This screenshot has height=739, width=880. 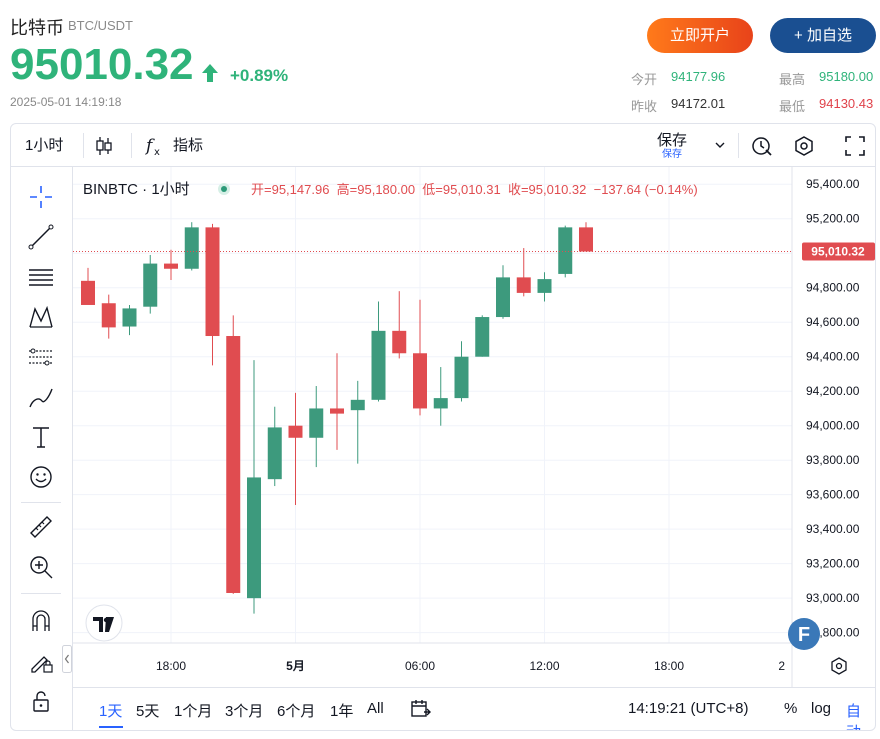 I want to click on chevron-down-icon, so click(x=720, y=145).